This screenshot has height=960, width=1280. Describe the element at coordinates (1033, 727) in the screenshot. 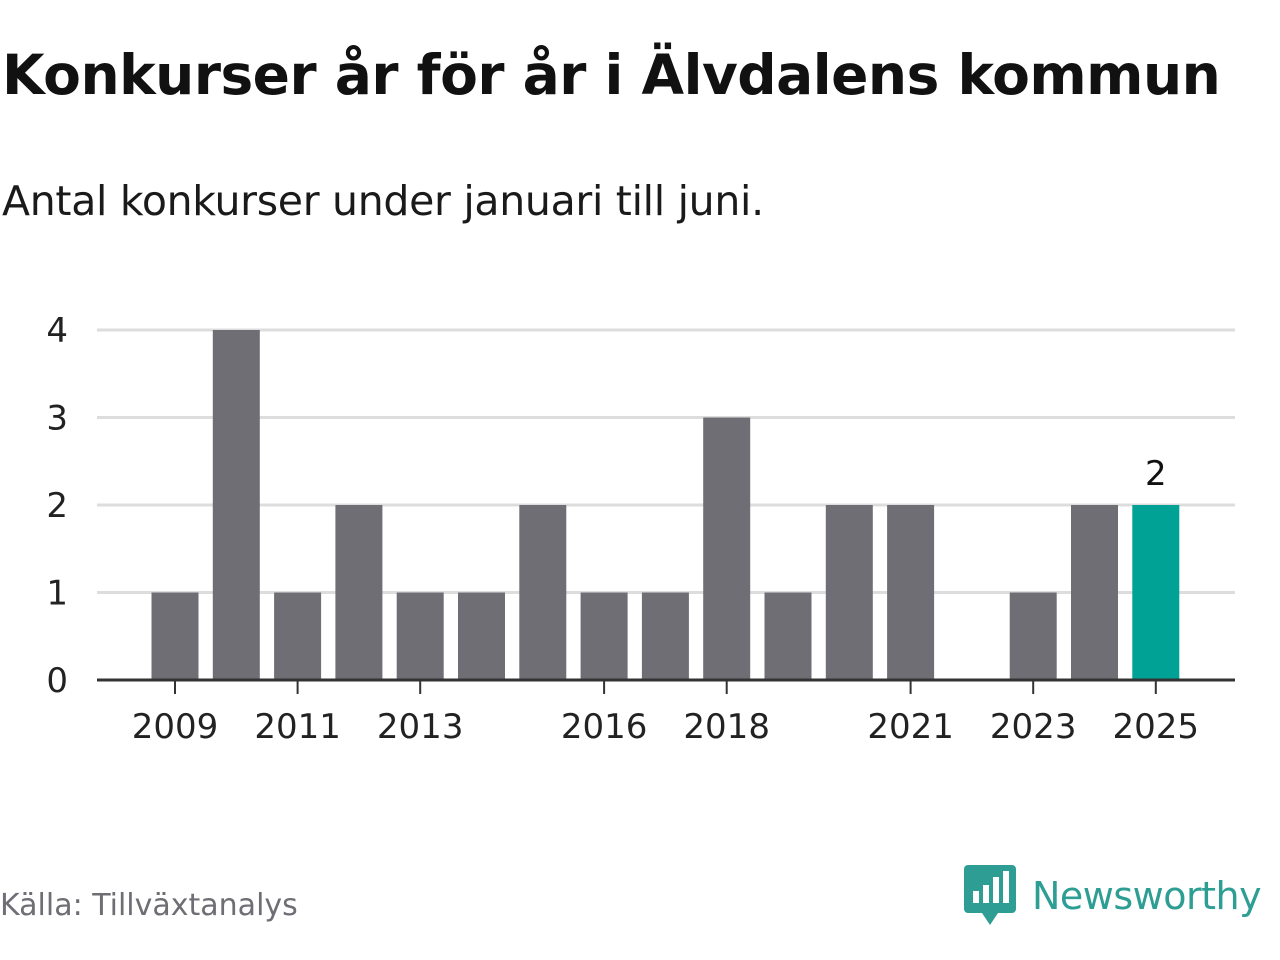

I see `x-tick-label: 2023` at that location.